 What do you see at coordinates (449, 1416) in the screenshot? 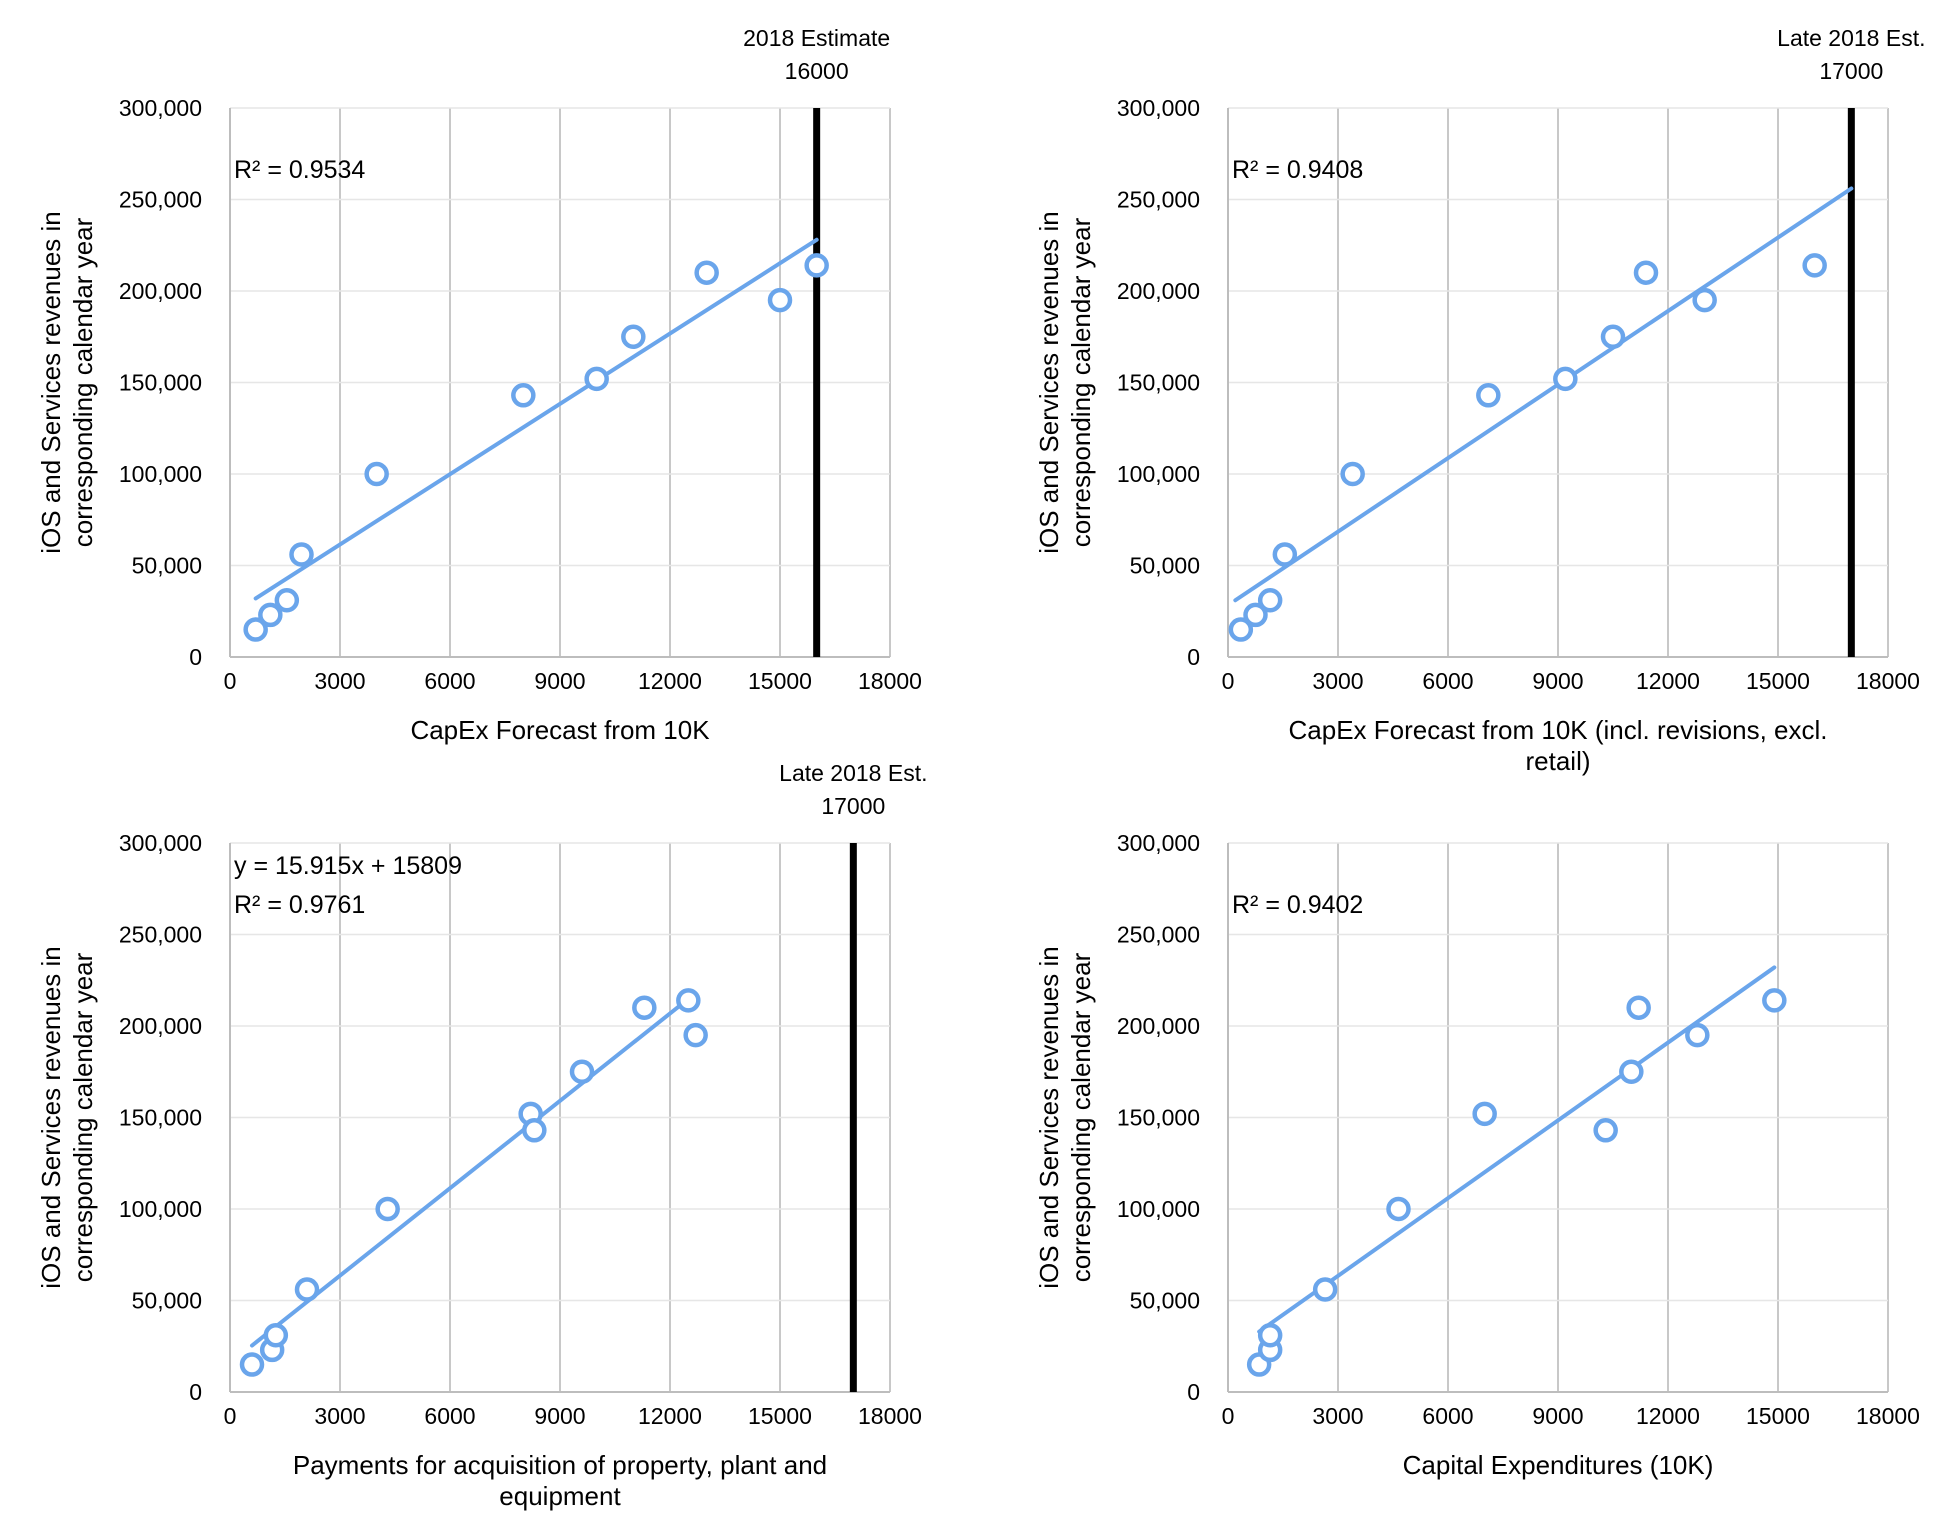
I see `x-tick-label: 6000` at bounding box center [449, 1416].